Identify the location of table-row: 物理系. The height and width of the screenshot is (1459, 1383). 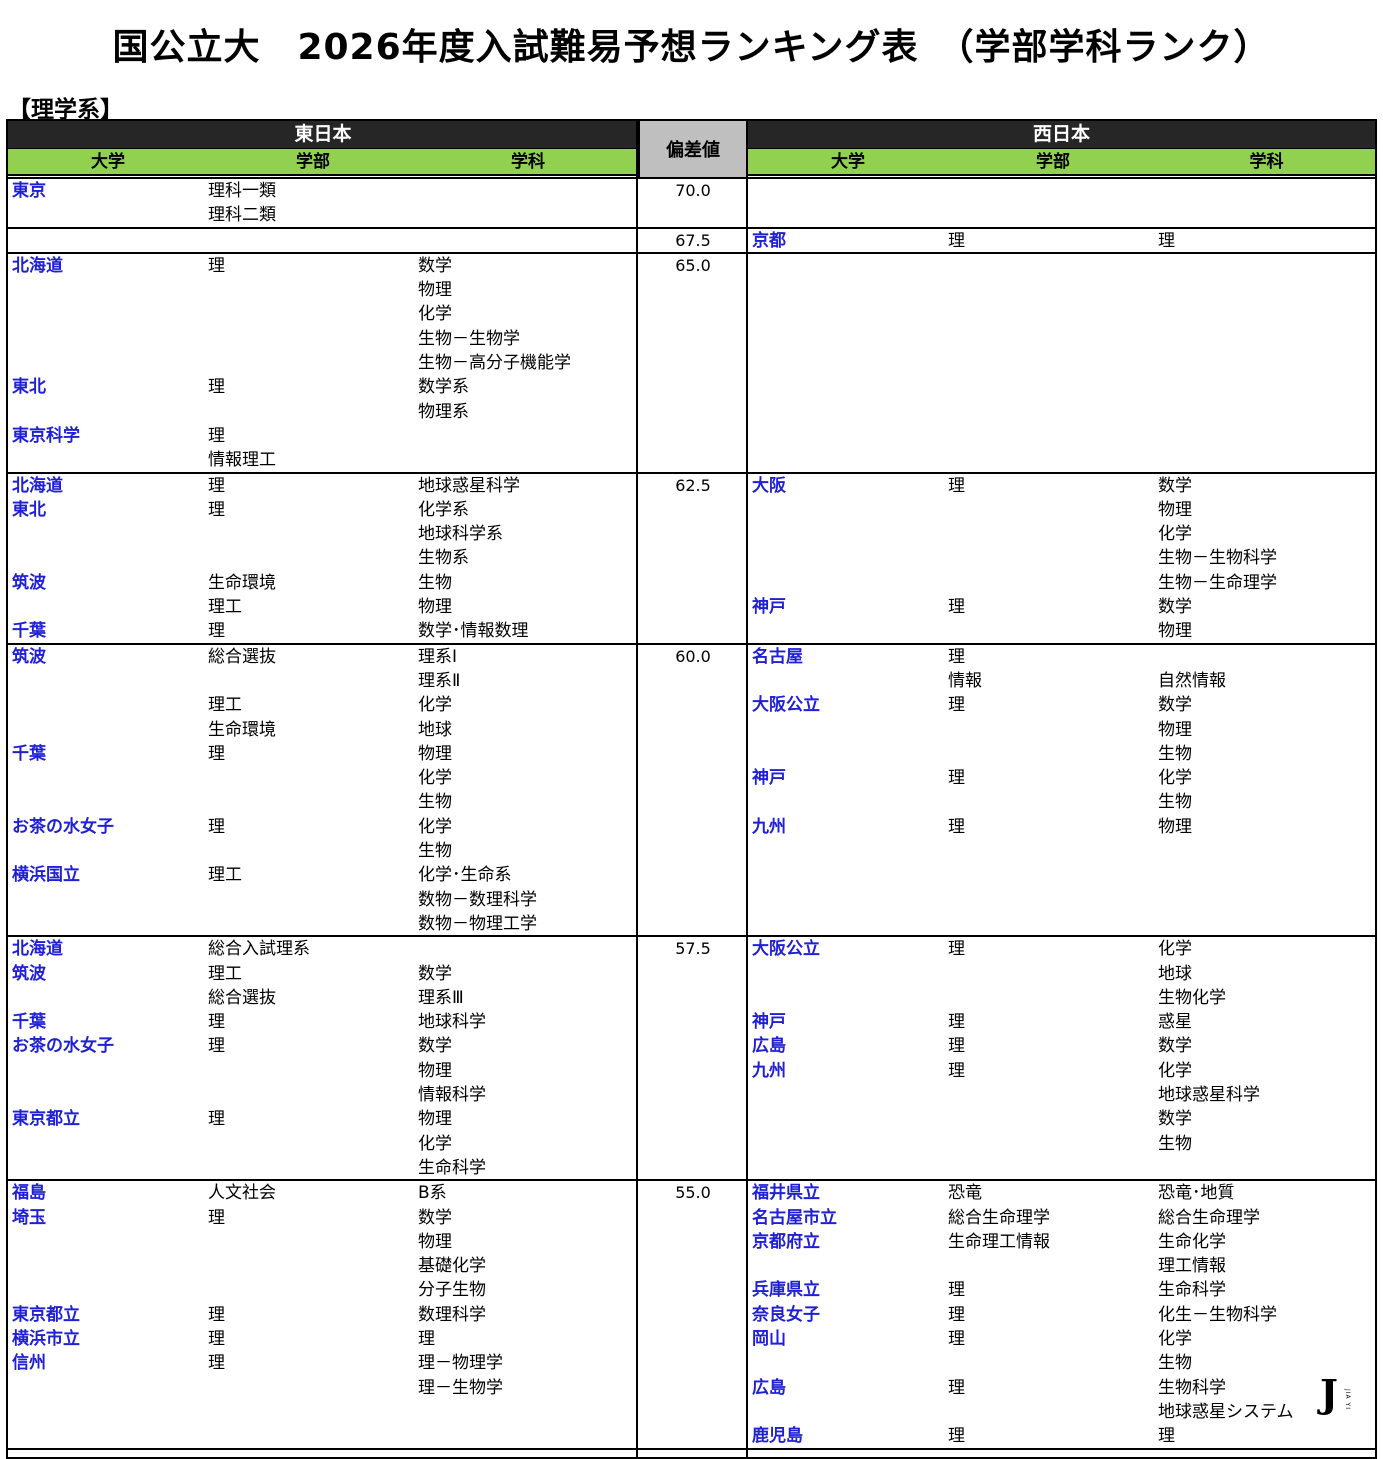
(691, 412).